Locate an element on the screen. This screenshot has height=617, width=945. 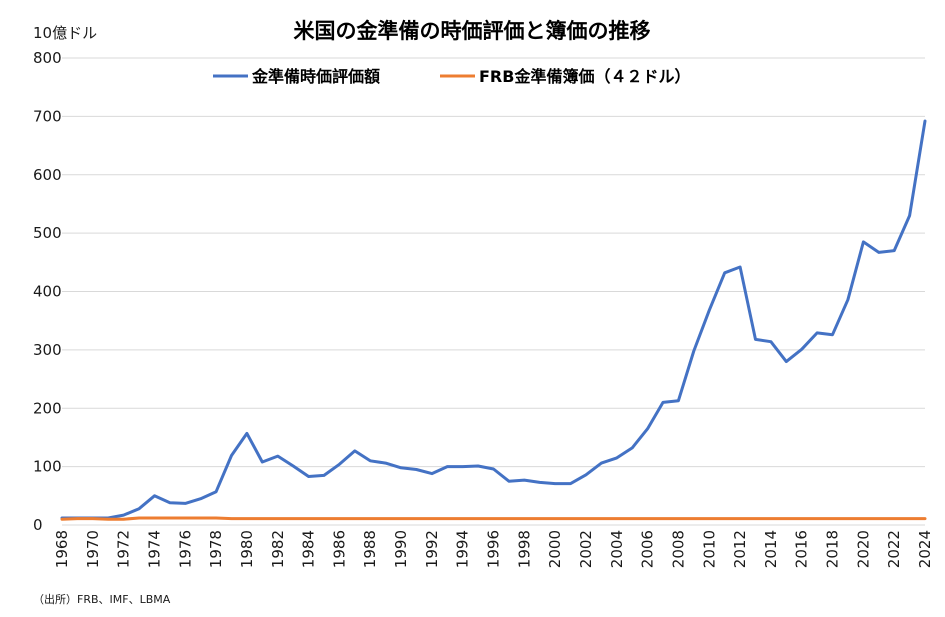
legend-label-book-value: FRB金準備簿価（４２ドル） is located at coordinates (584, 76).